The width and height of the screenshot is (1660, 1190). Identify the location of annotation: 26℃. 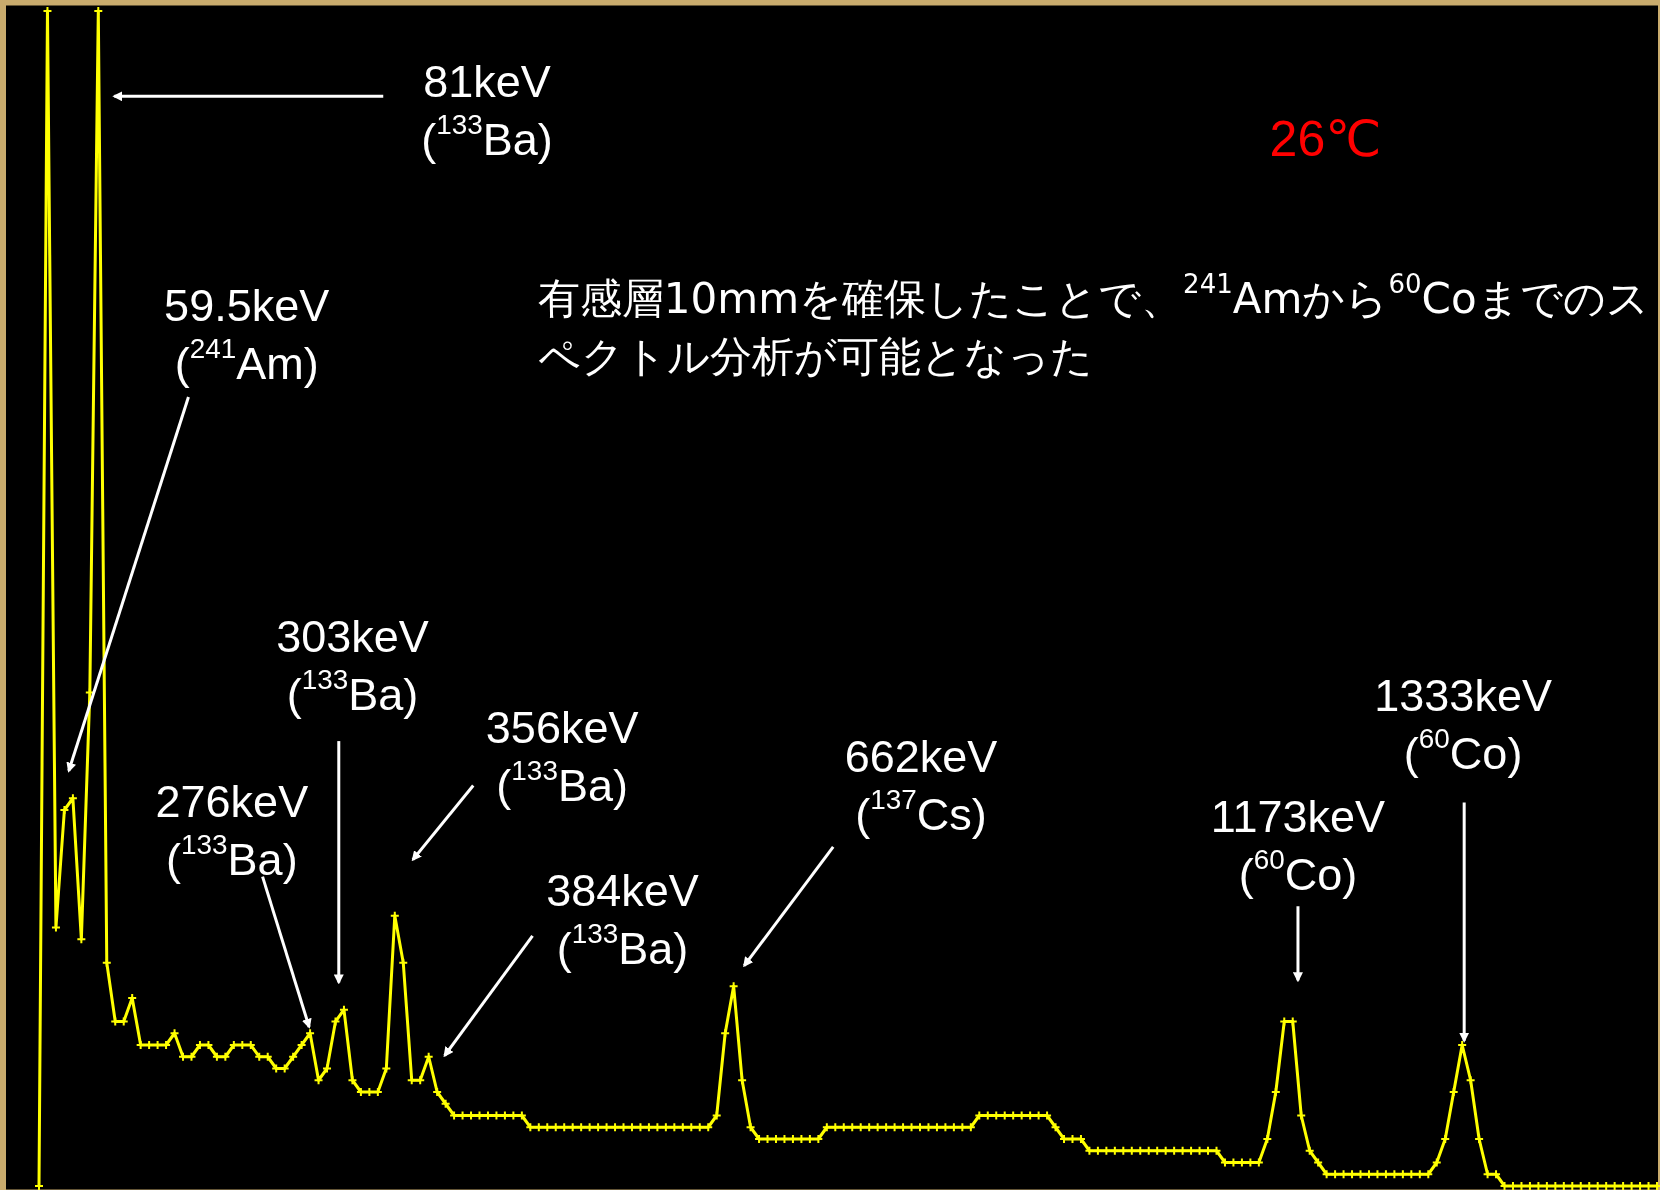
(1325, 139).